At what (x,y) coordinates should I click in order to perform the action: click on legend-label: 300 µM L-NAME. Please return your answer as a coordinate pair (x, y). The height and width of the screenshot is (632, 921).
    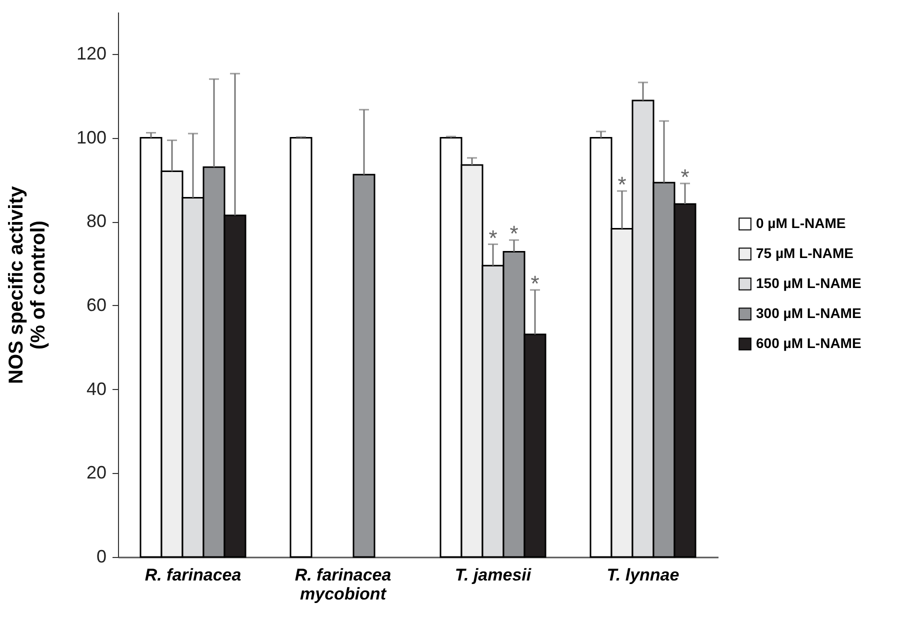
    Looking at the image, I should click on (809, 313).